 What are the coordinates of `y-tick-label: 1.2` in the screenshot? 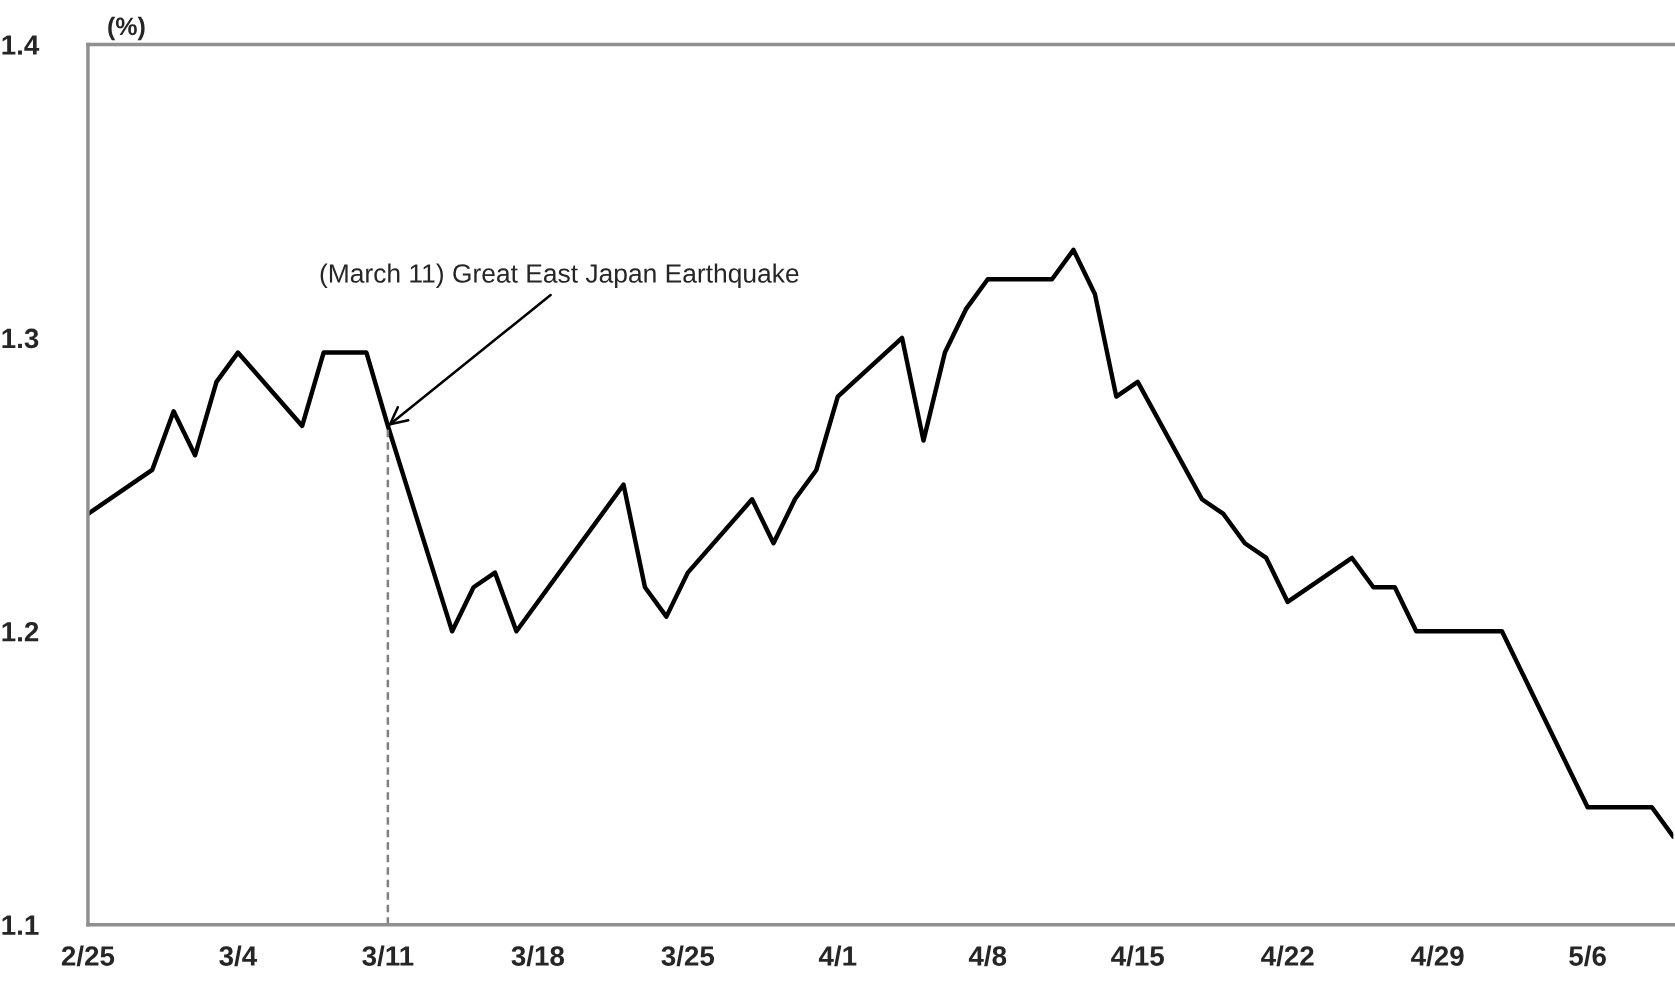 It's located at (20, 631).